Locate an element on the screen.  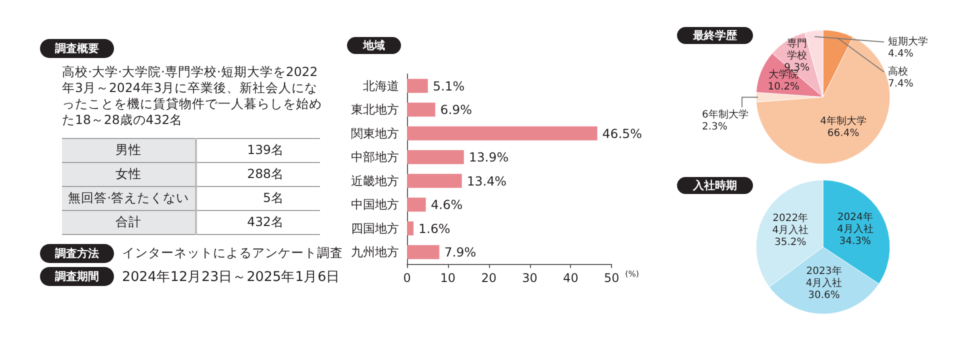
x-tick-label: 50 is located at coordinates (612, 278).